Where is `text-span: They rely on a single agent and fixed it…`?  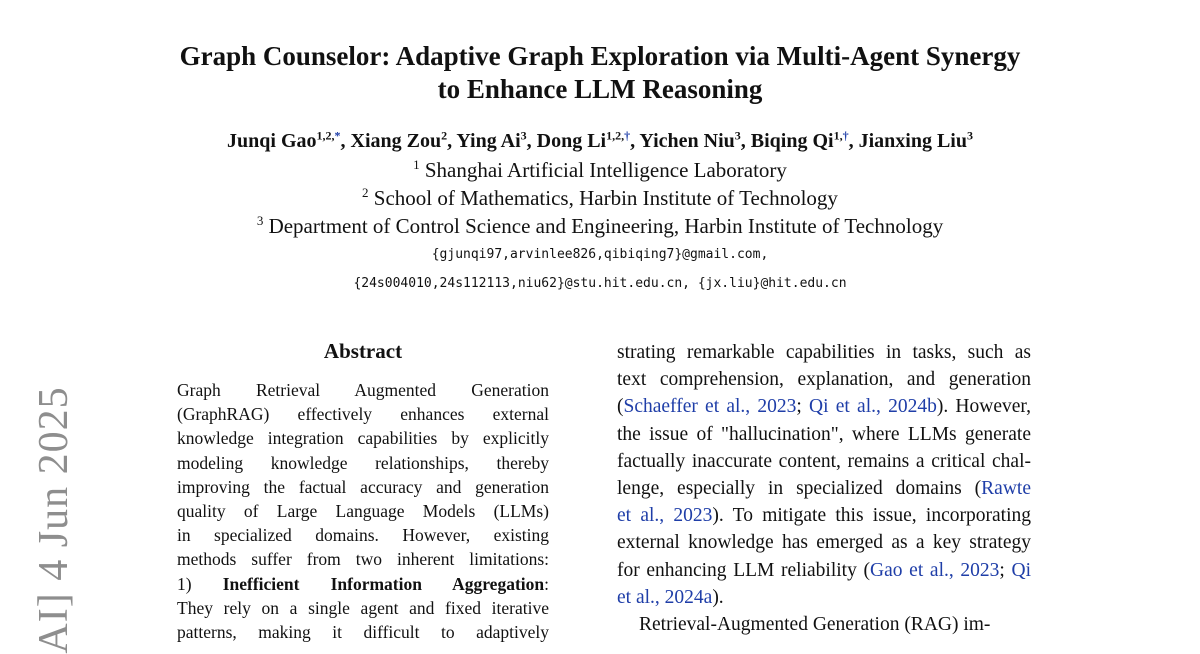
text-span: They rely on a single agent and fixed it… is located at coordinates (363, 607).